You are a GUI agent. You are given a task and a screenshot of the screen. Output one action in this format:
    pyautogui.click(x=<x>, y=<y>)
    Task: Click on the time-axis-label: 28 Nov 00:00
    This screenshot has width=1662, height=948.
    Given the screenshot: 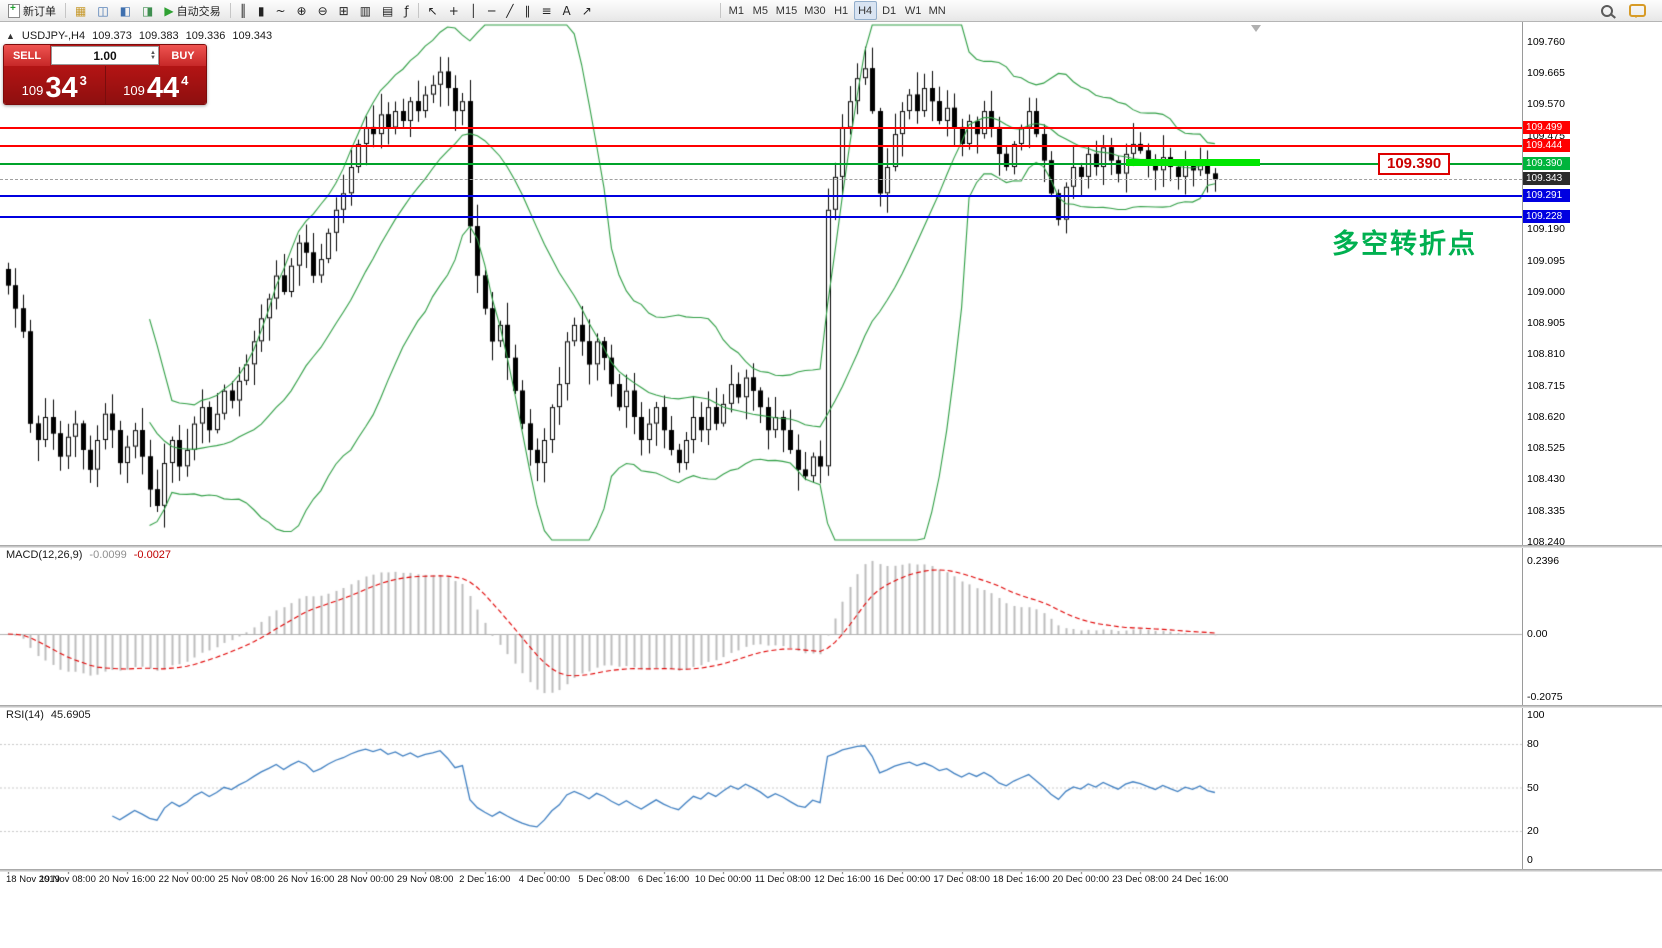 What is the action you would take?
    pyautogui.click(x=365, y=879)
    